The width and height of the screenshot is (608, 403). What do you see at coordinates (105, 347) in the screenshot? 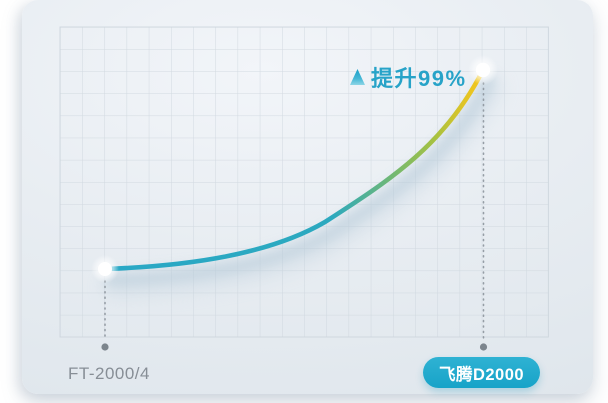
I see `start-base-dot` at bounding box center [105, 347].